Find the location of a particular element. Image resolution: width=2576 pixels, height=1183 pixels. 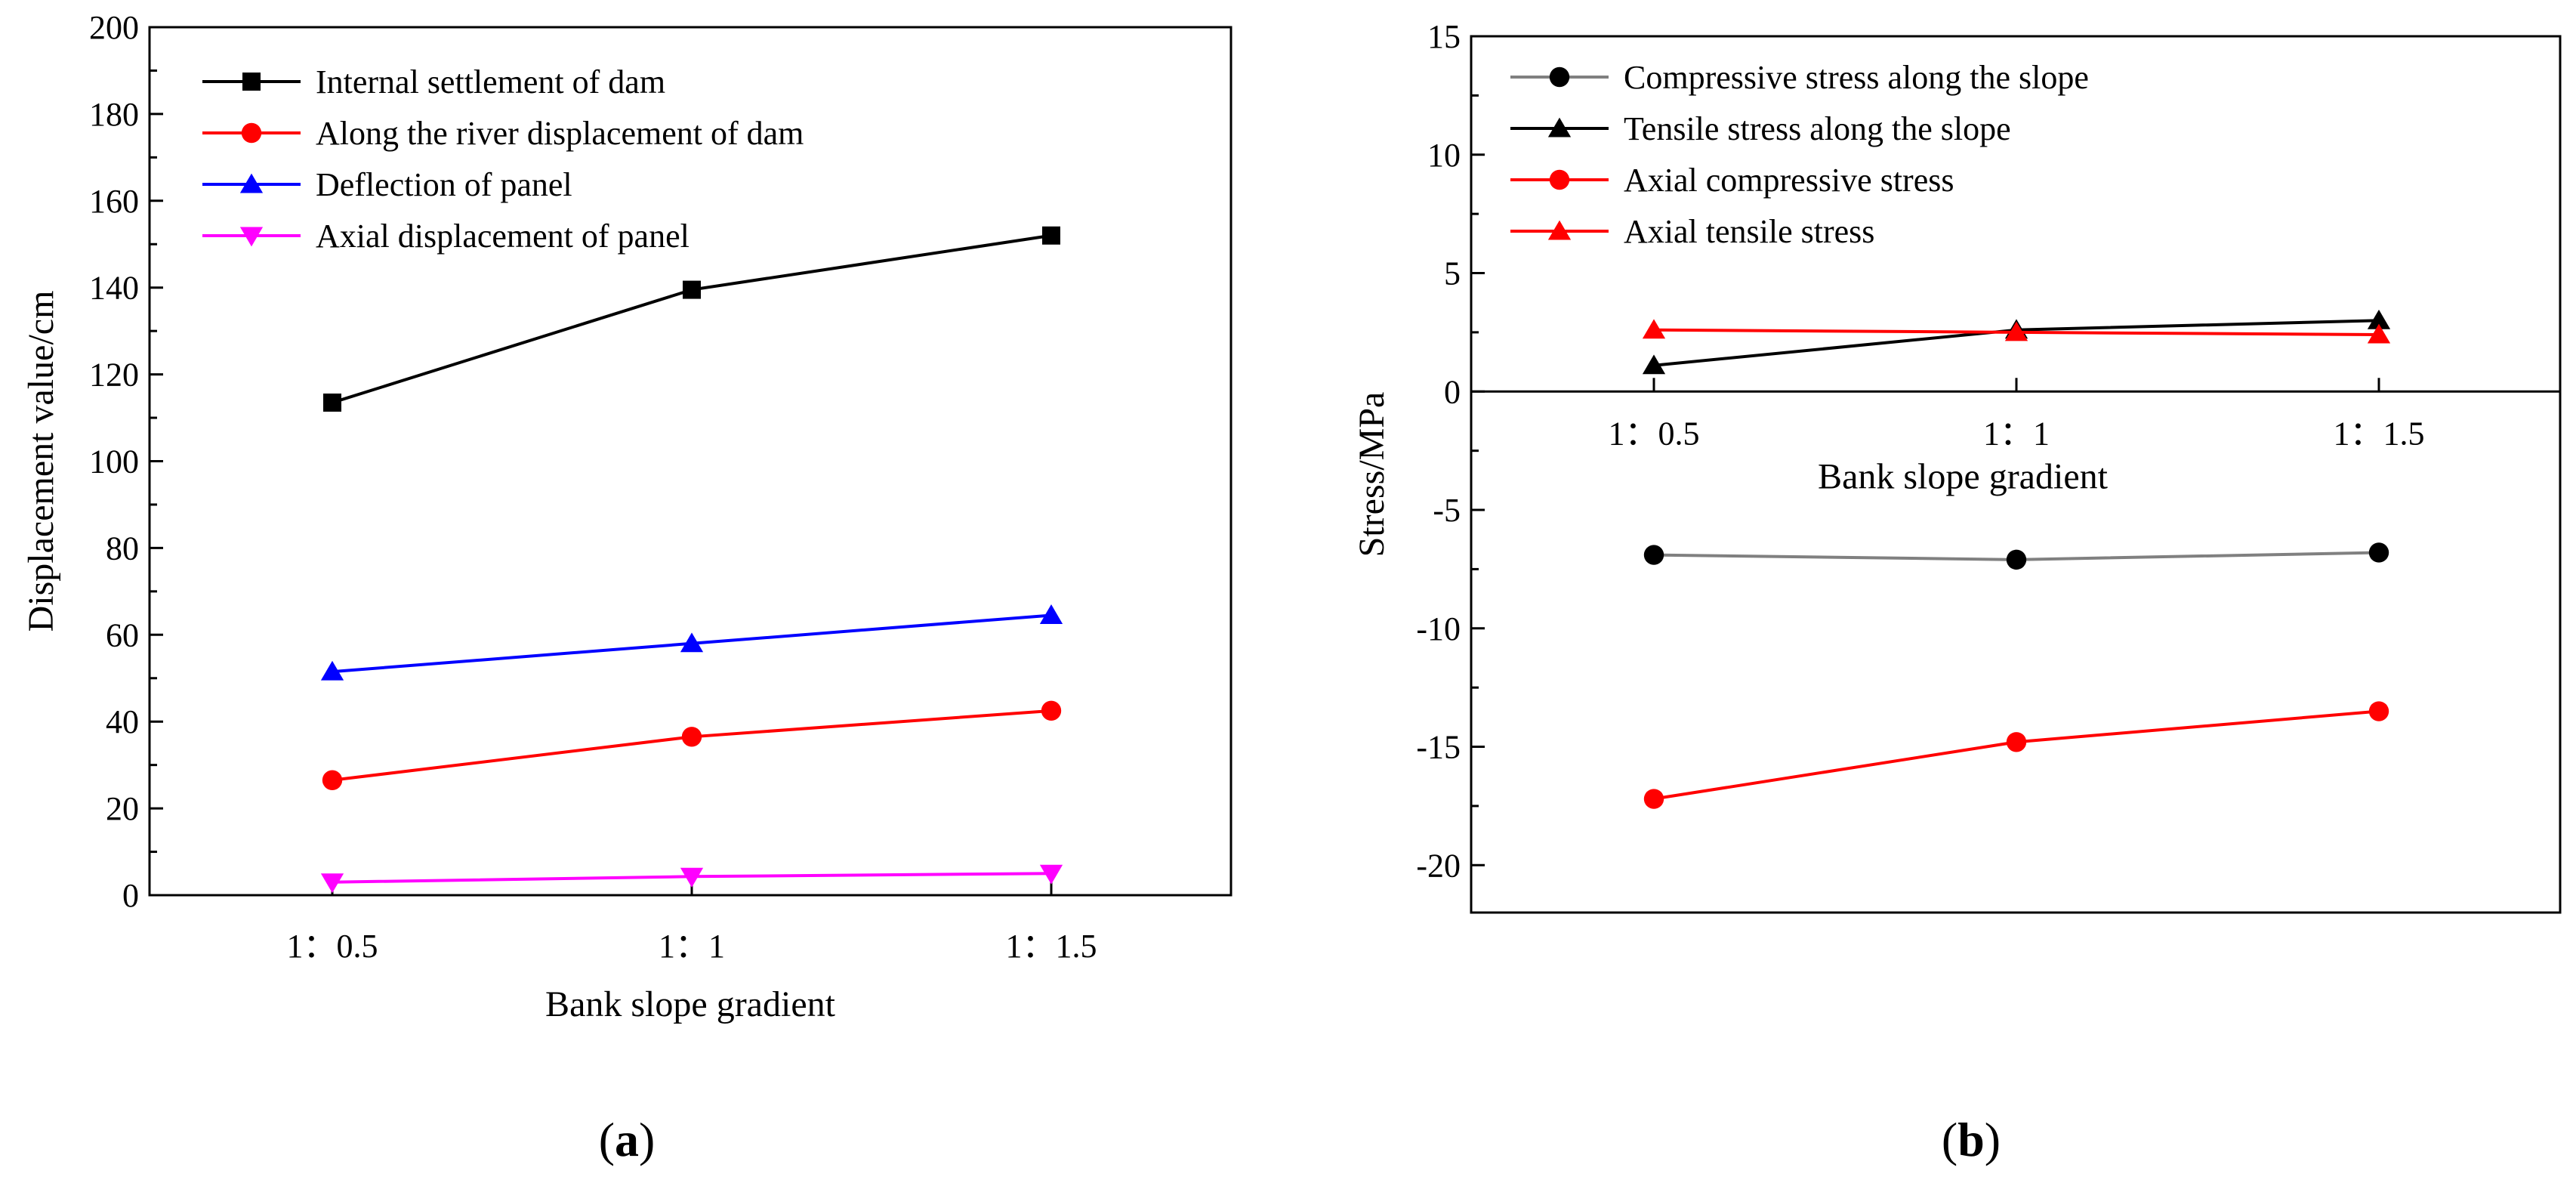

y-tick-label: 20 is located at coordinates (122, 808).